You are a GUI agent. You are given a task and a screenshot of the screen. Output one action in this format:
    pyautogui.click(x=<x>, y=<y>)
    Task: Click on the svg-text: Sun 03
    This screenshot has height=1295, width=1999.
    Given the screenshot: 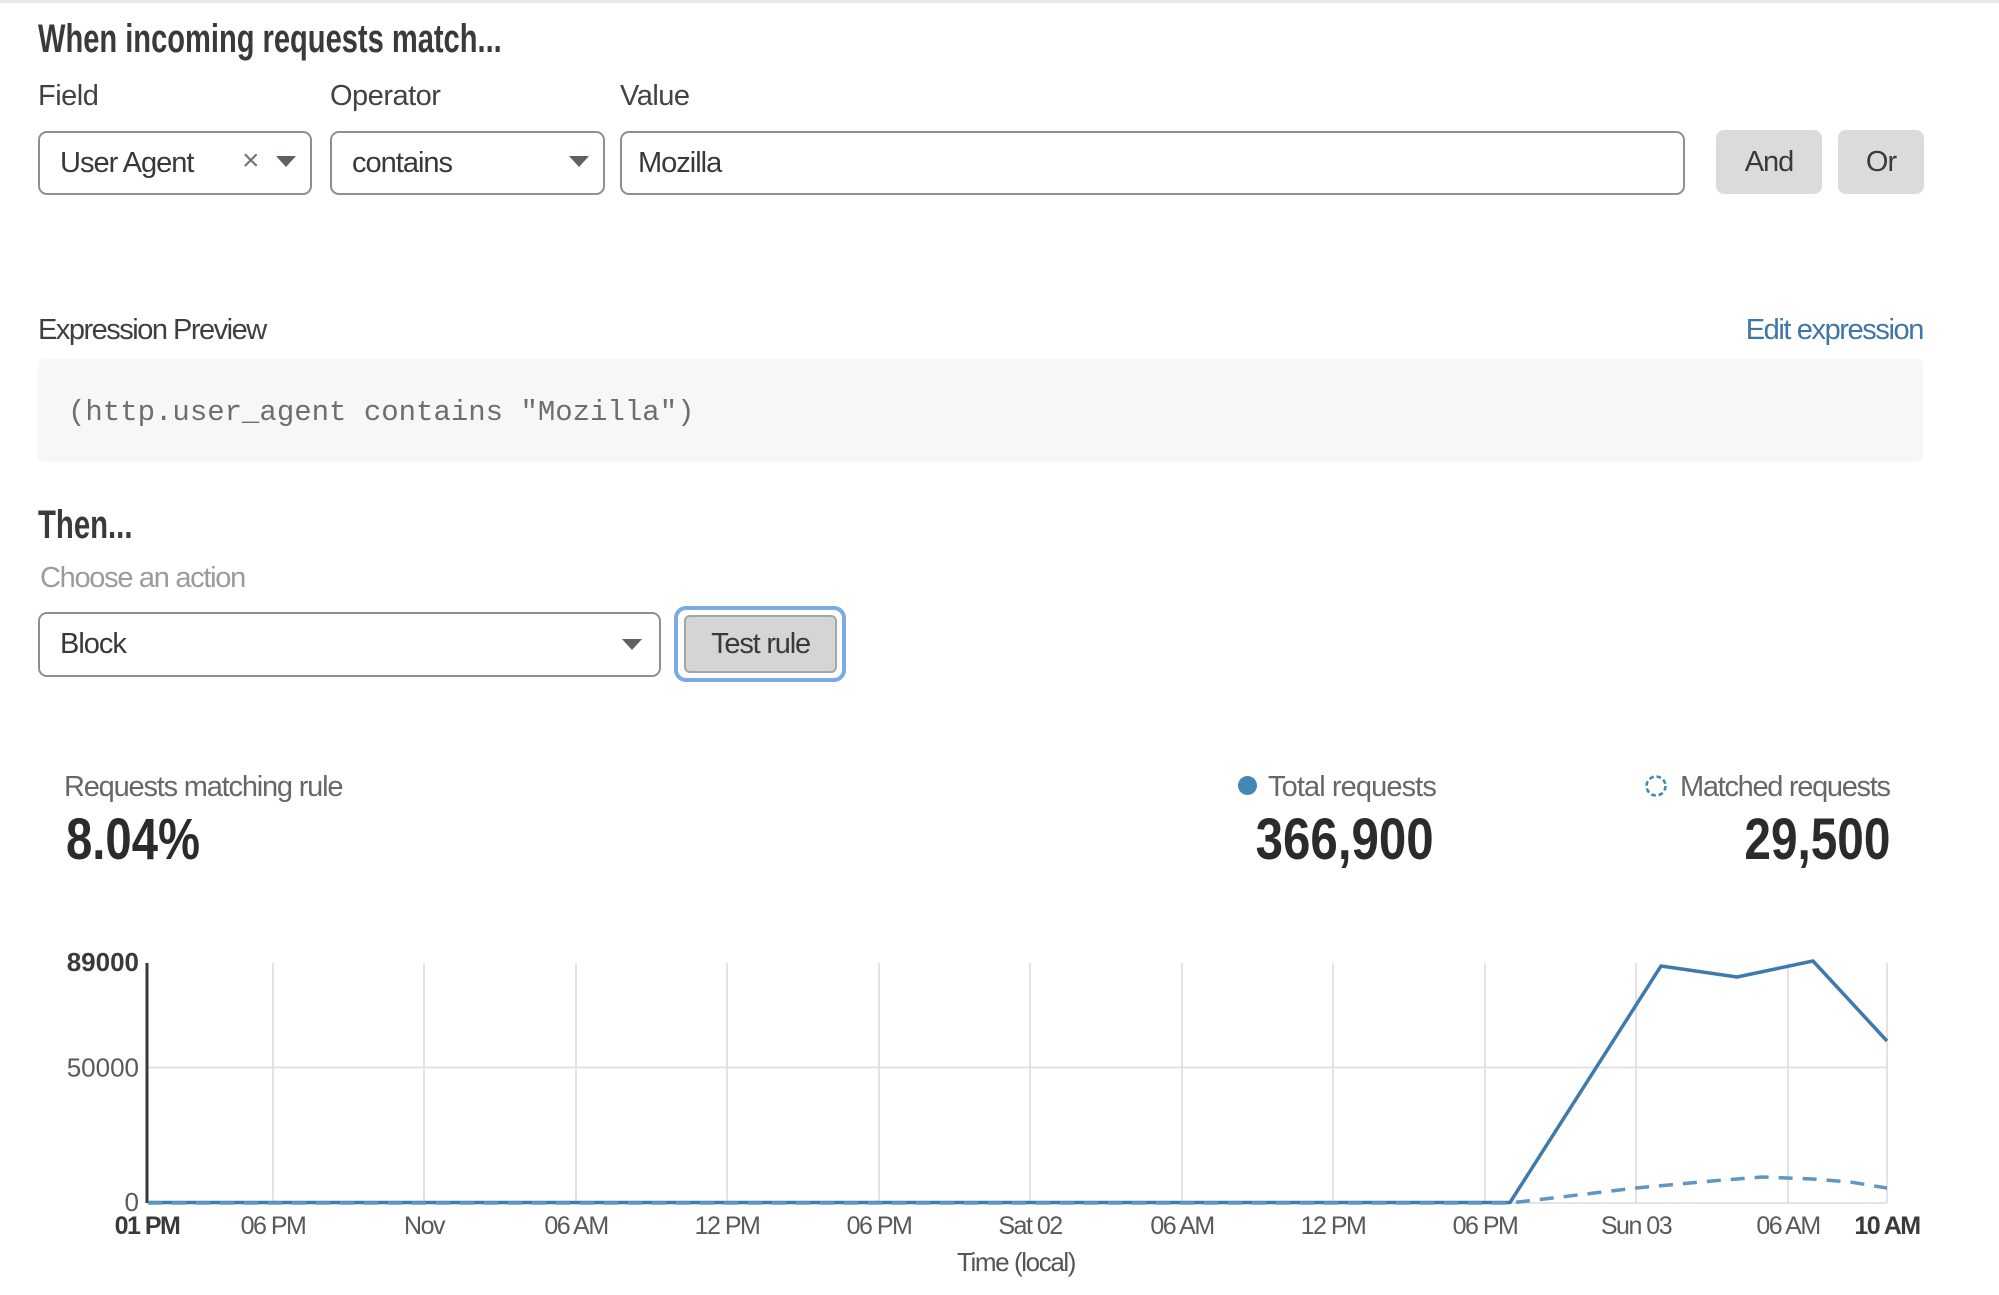 What is the action you would take?
    pyautogui.click(x=1636, y=1226)
    